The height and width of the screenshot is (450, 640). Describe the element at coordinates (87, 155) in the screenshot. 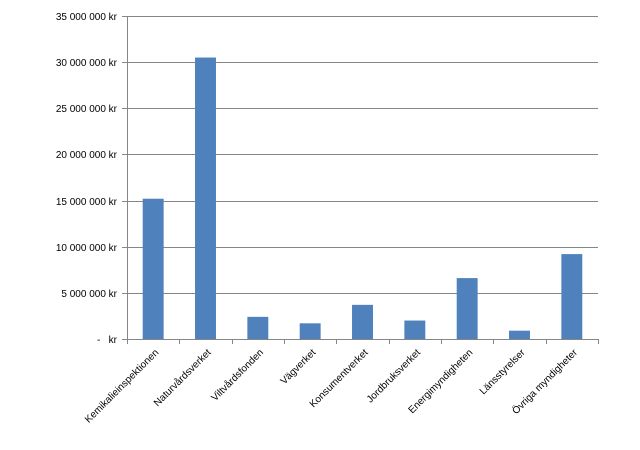

I see `y-tick-label: 20 000 000 kr` at that location.